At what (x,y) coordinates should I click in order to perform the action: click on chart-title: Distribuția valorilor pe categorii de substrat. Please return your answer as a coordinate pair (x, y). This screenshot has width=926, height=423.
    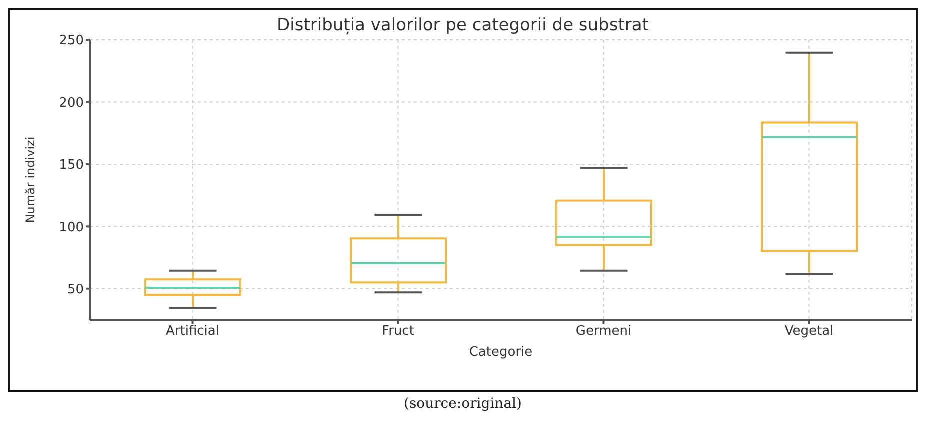
    Looking at the image, I should click on (463, 26).